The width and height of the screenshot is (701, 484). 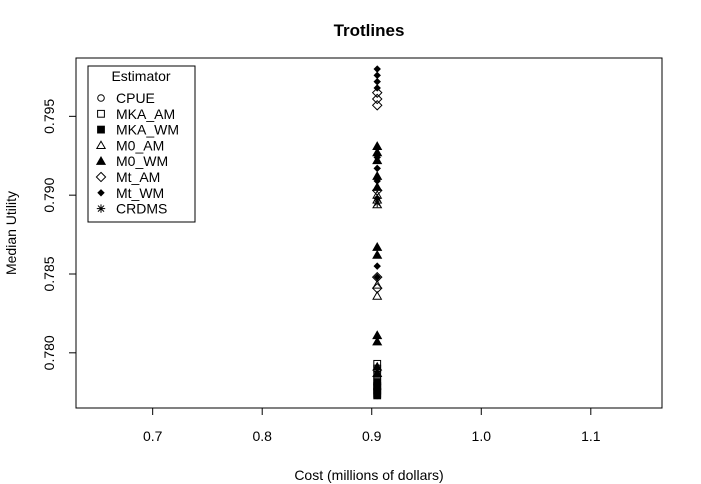 I want to click on y-axis: 0.780 0.785 0.790 0.795, so click(x=59, y=234).